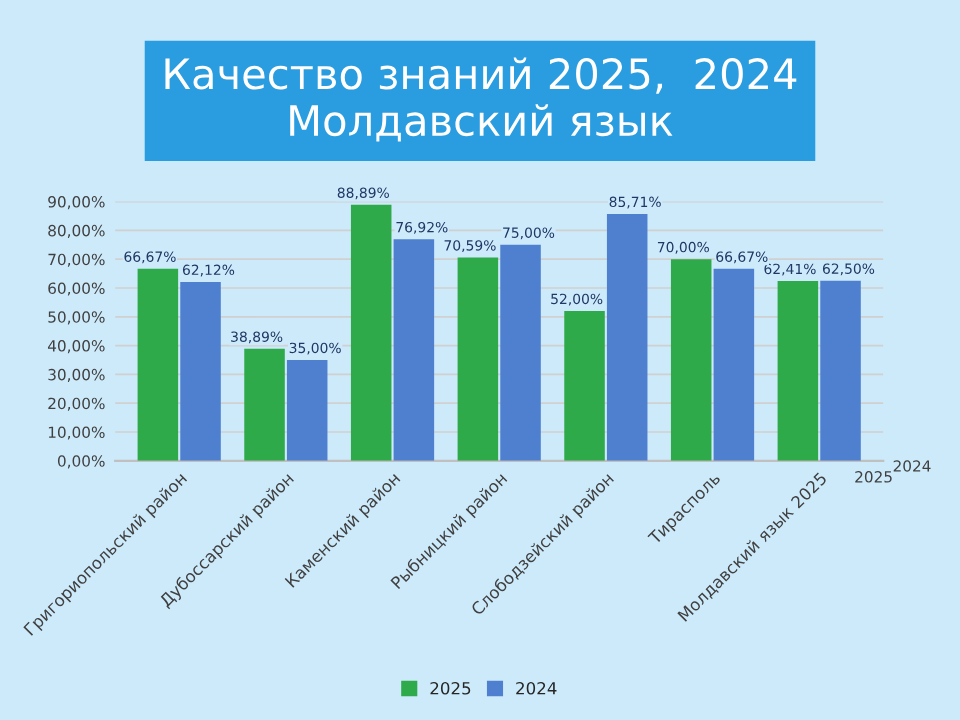 This screenshot has width=960, height=720. Describe the element at coordinates (481, 99) in the screenshot. I see `chart-title: Качество знаний 2025, 2024 Молдавский язык` at that location.